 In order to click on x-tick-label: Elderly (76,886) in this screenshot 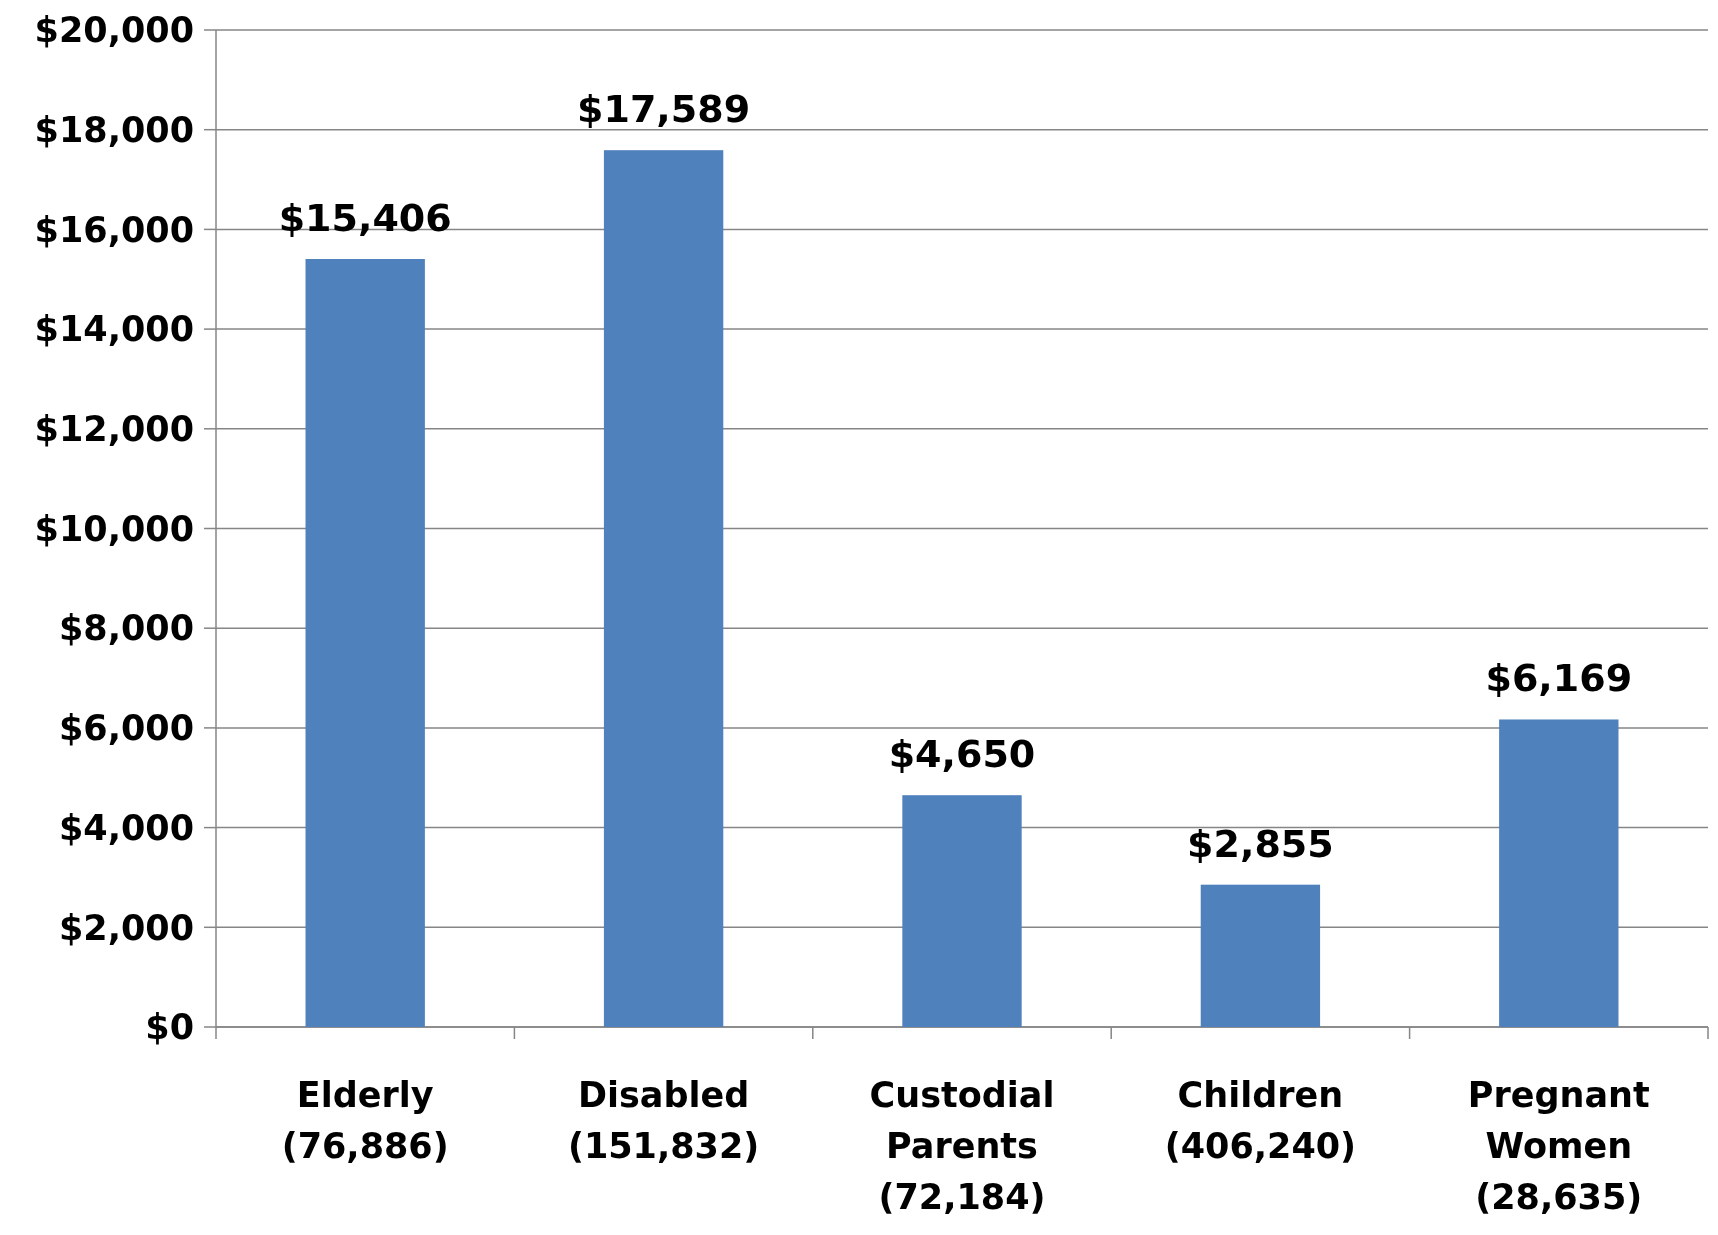, I will do `click(365, 1120)`.